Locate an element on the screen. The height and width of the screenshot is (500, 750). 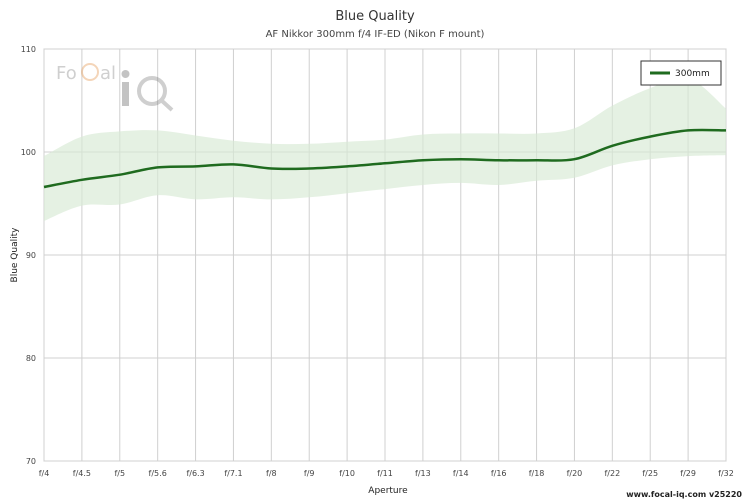
x-tick-label: f/18 is located at coordinates (537, 473).